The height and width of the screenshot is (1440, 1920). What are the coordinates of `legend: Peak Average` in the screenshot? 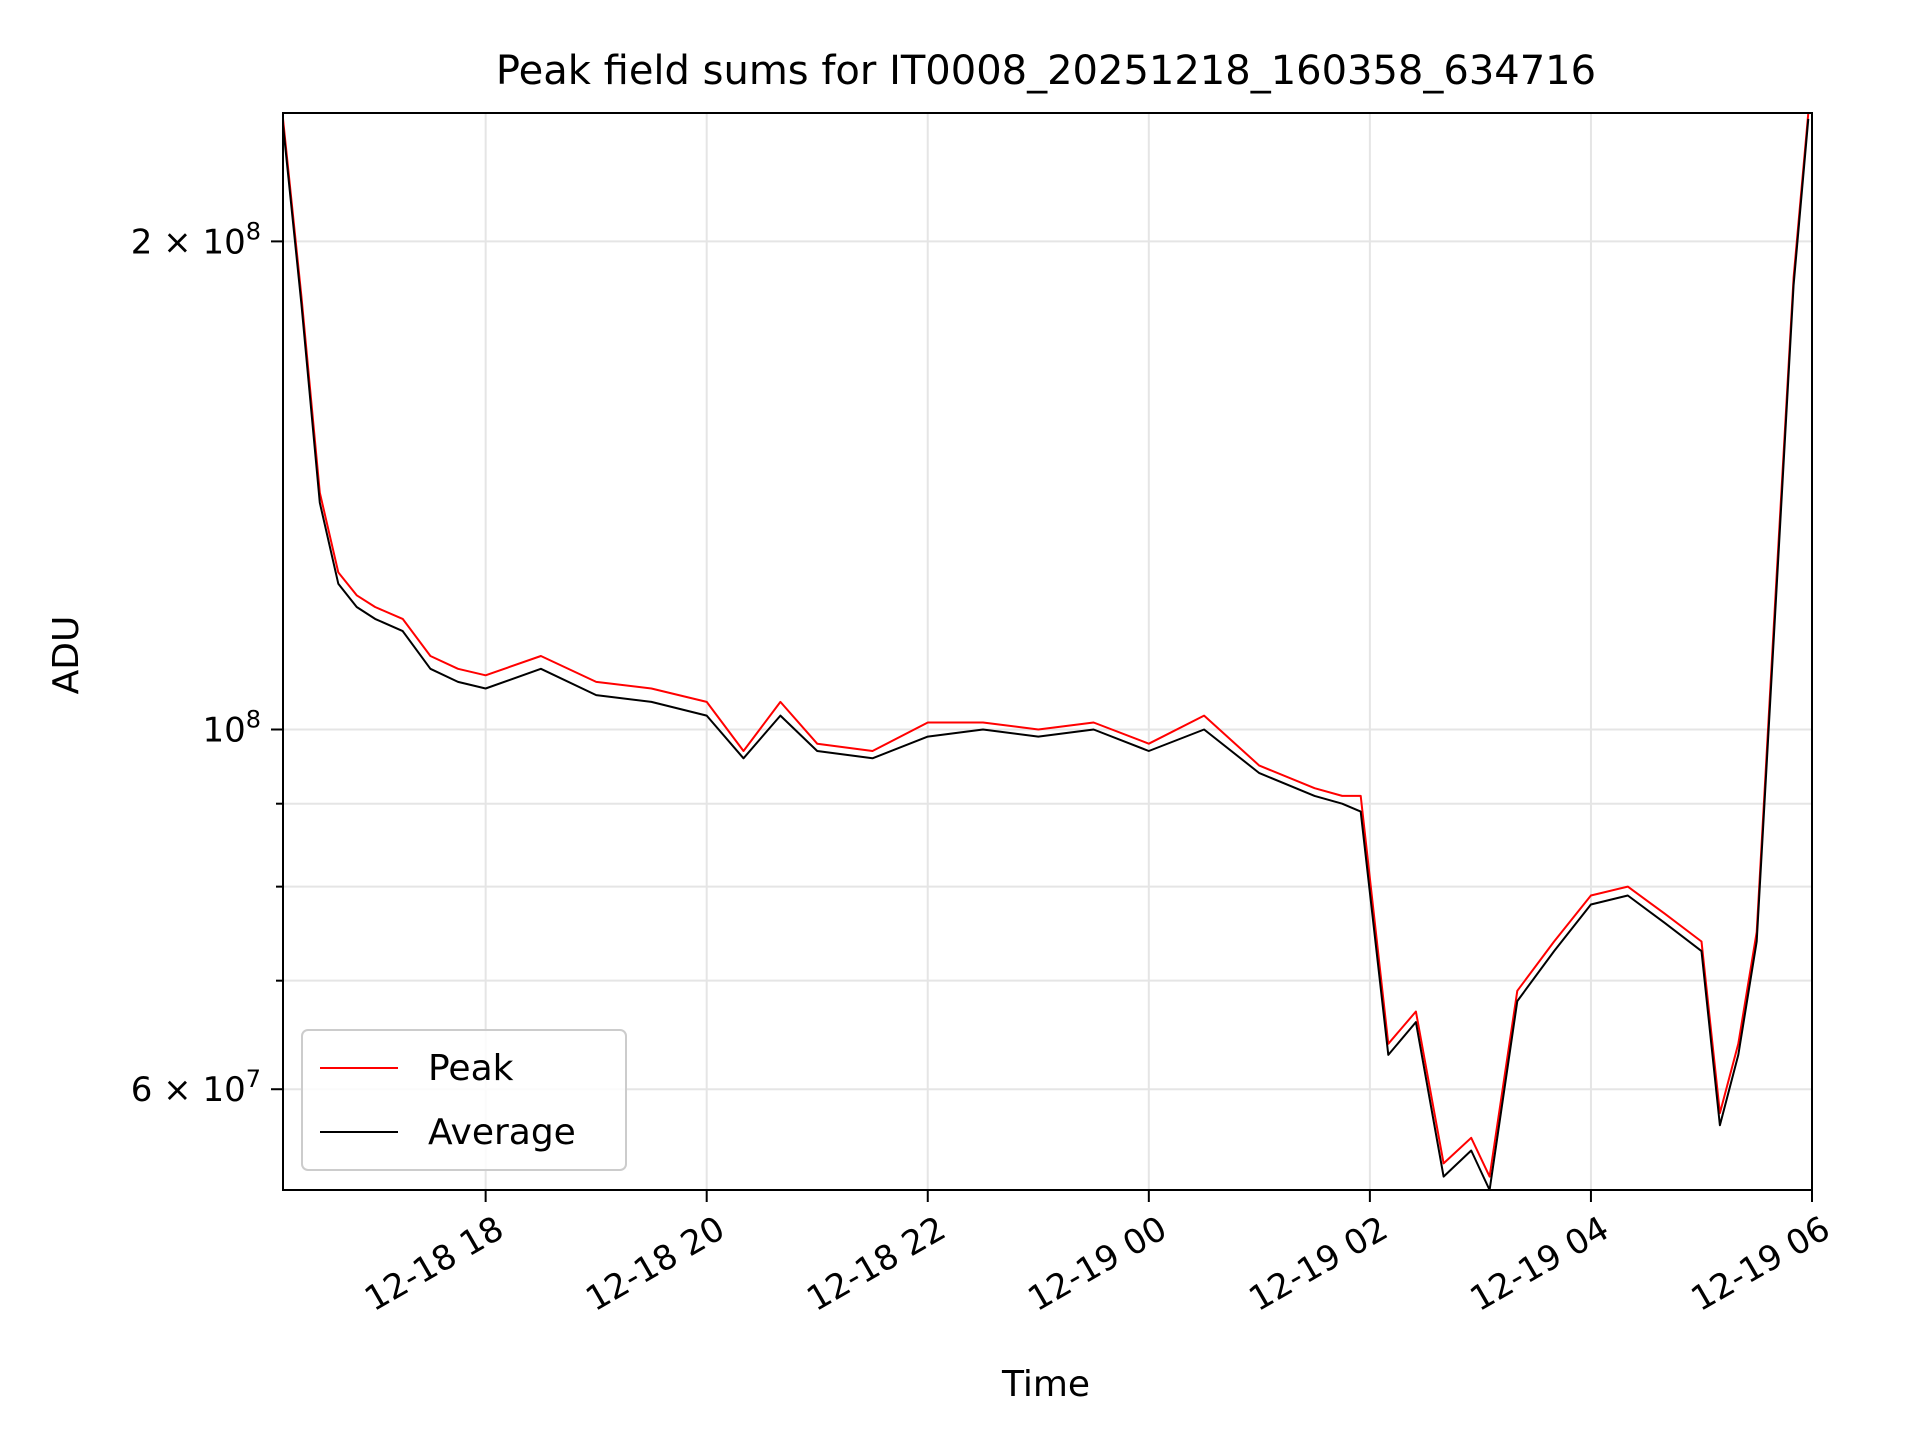 It's located at (464, 1100).